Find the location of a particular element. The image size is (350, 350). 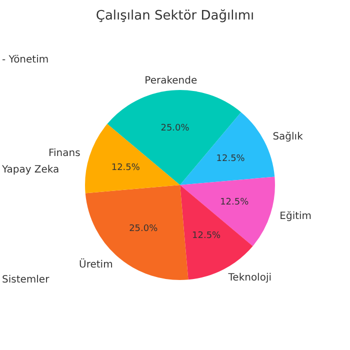

slice-label: Eğitim is located at coordinates (296, 216).